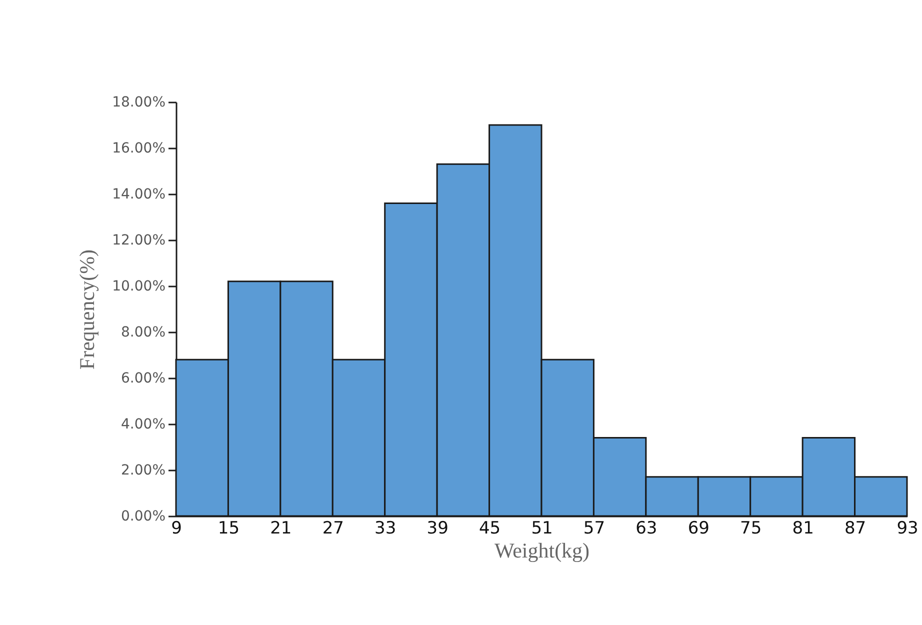  I want to click on y-axis-title: Frequency(%), so click(87, 309).